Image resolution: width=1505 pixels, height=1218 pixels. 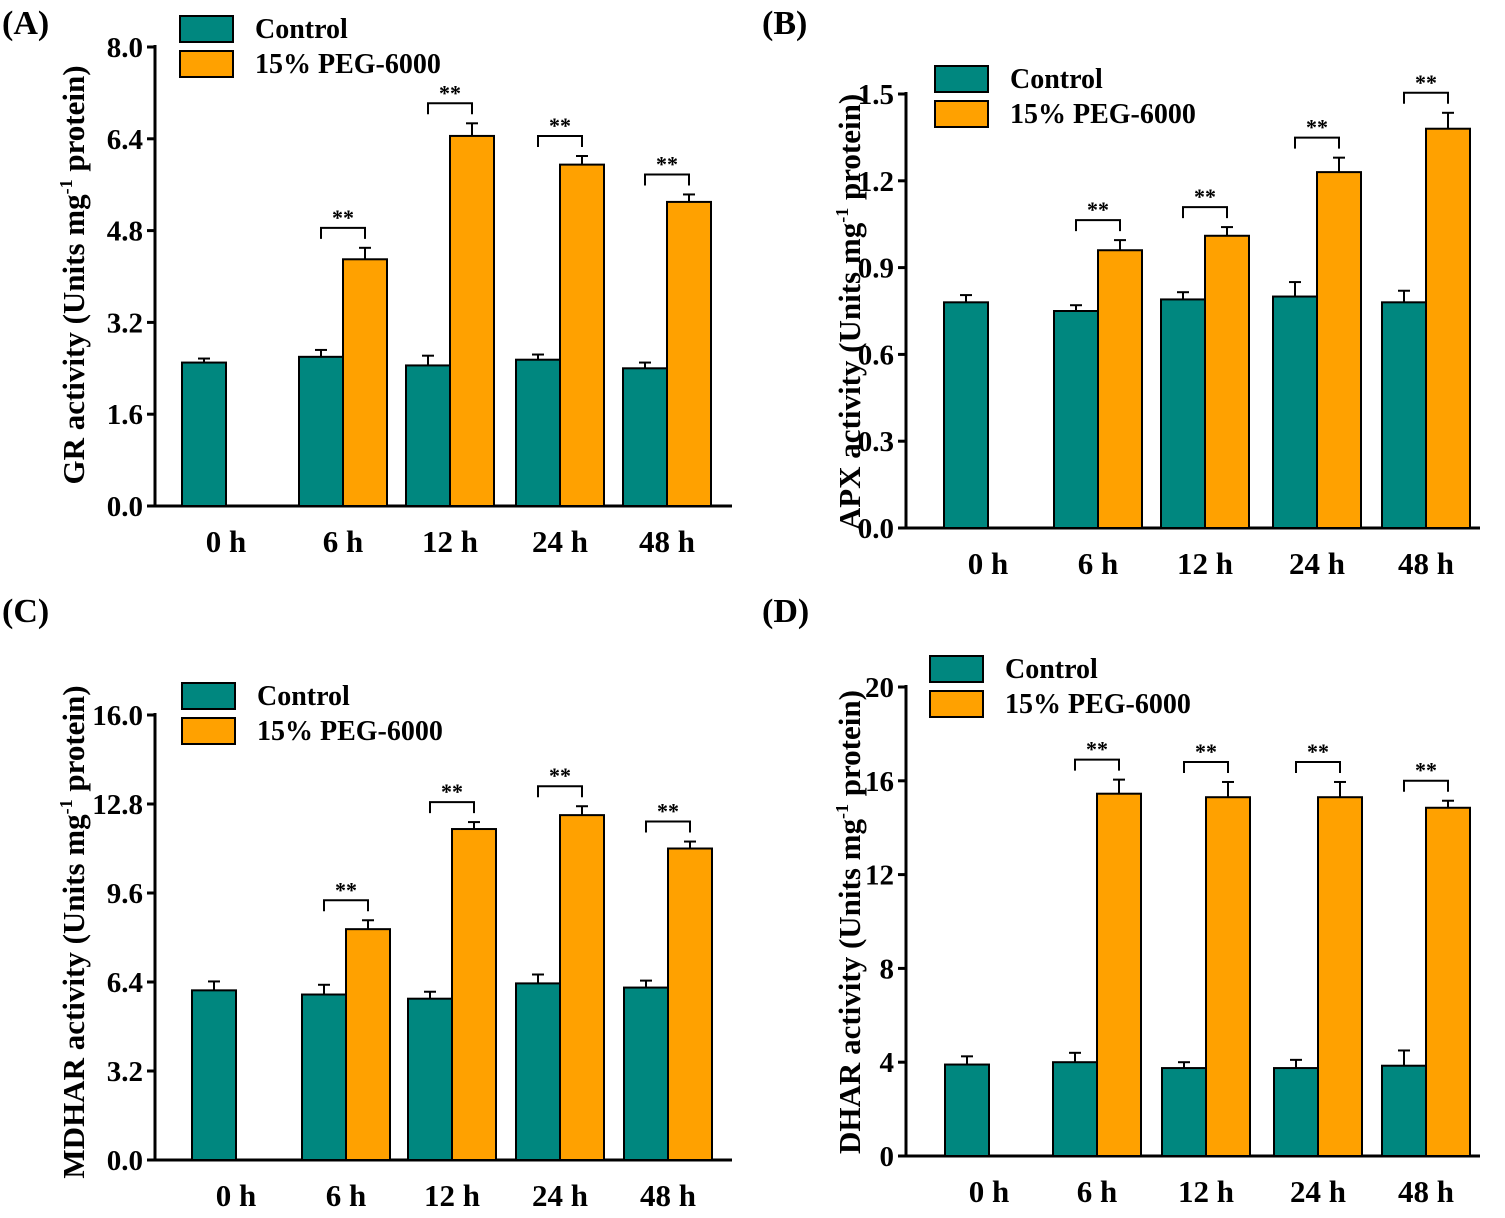 I want to click on y-tick-label: 1.2, so click(x=876, y=182).